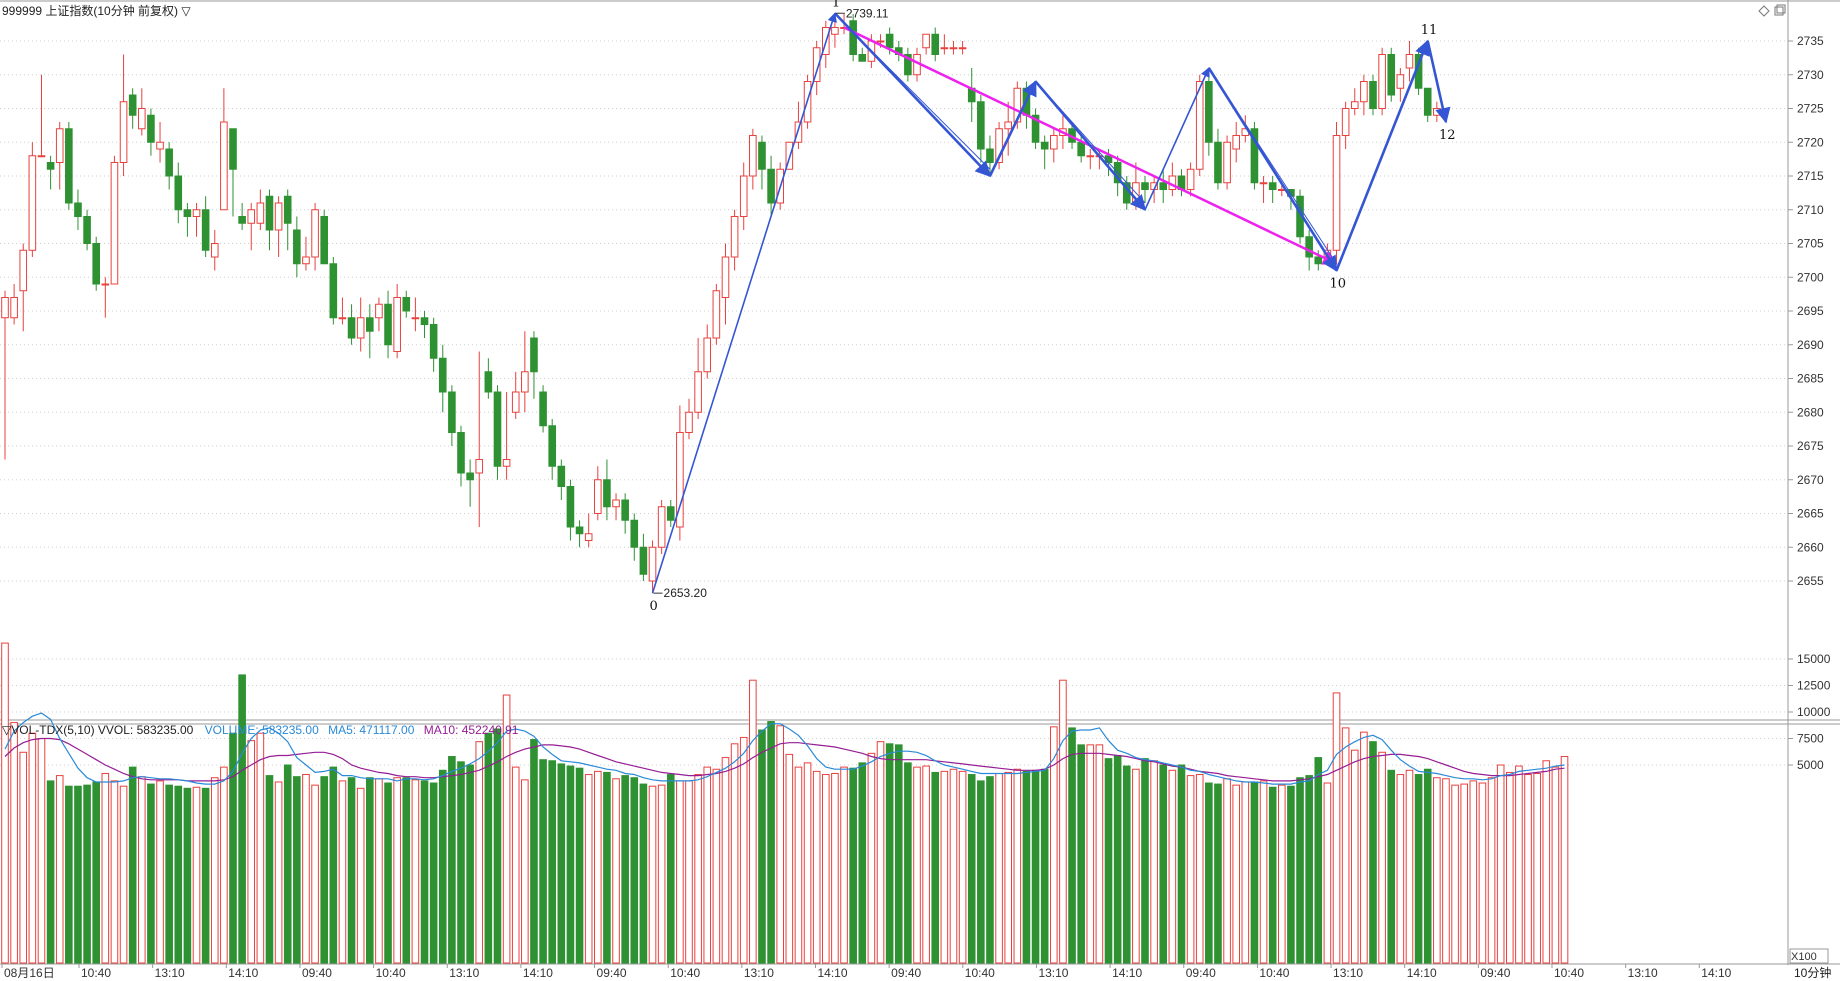  Describe the element at coordinates (1810, 176) in the screenshot. I see `price-tick-label: 2715` at that location.